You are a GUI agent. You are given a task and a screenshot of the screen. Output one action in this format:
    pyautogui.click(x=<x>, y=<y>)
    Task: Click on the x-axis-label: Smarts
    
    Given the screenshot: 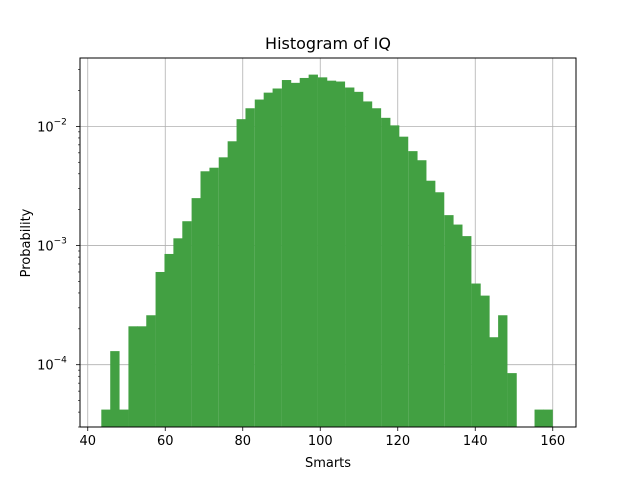 What is the action you would take?
    pyautogui.click(x=328, y=463)
    